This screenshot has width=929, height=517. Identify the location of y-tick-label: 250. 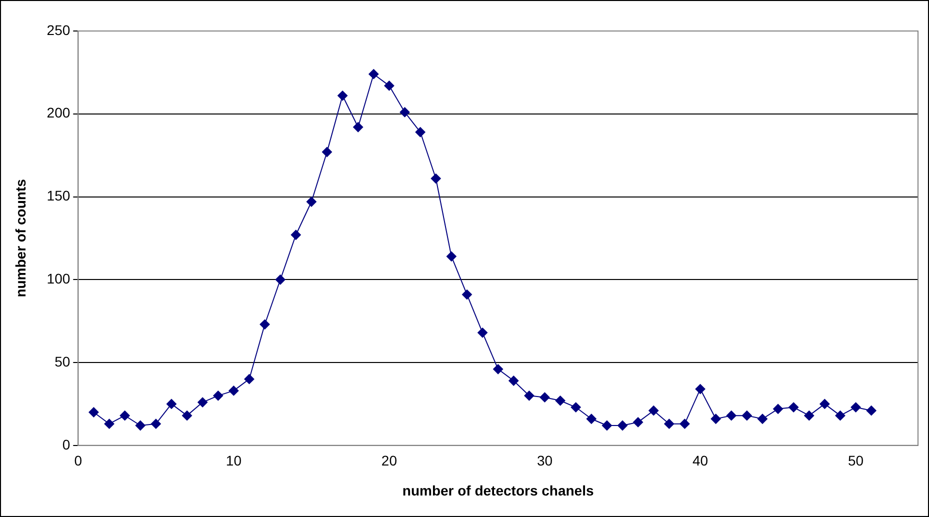
(58, 30).